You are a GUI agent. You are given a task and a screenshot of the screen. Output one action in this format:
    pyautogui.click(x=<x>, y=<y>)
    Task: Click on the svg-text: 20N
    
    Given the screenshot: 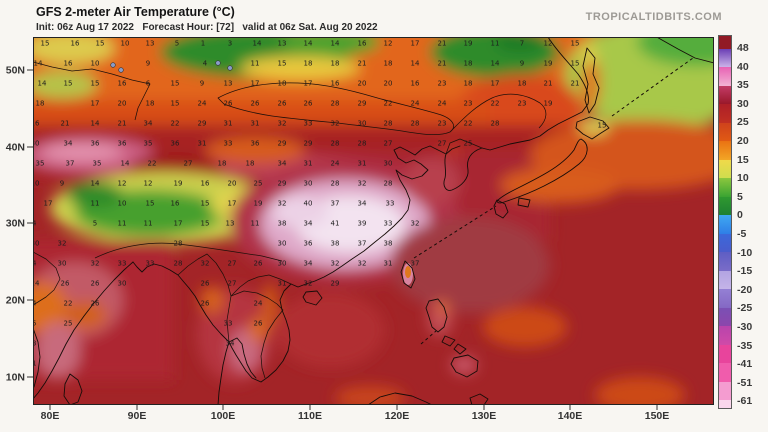 What is the action you would take?
    pyautogui.click(x=15, y=301)
    